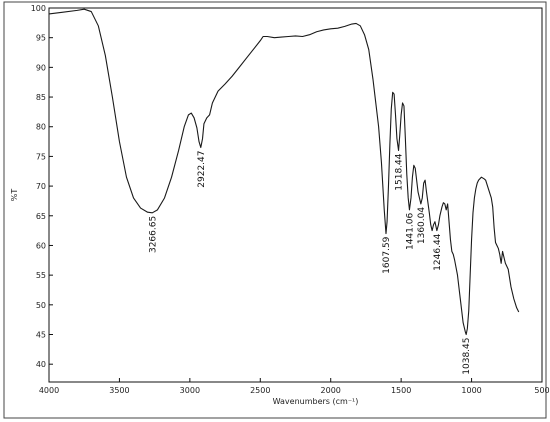 The image size is (550, 422). I want to click on peak-label: 1441.06, so click(410, 231).